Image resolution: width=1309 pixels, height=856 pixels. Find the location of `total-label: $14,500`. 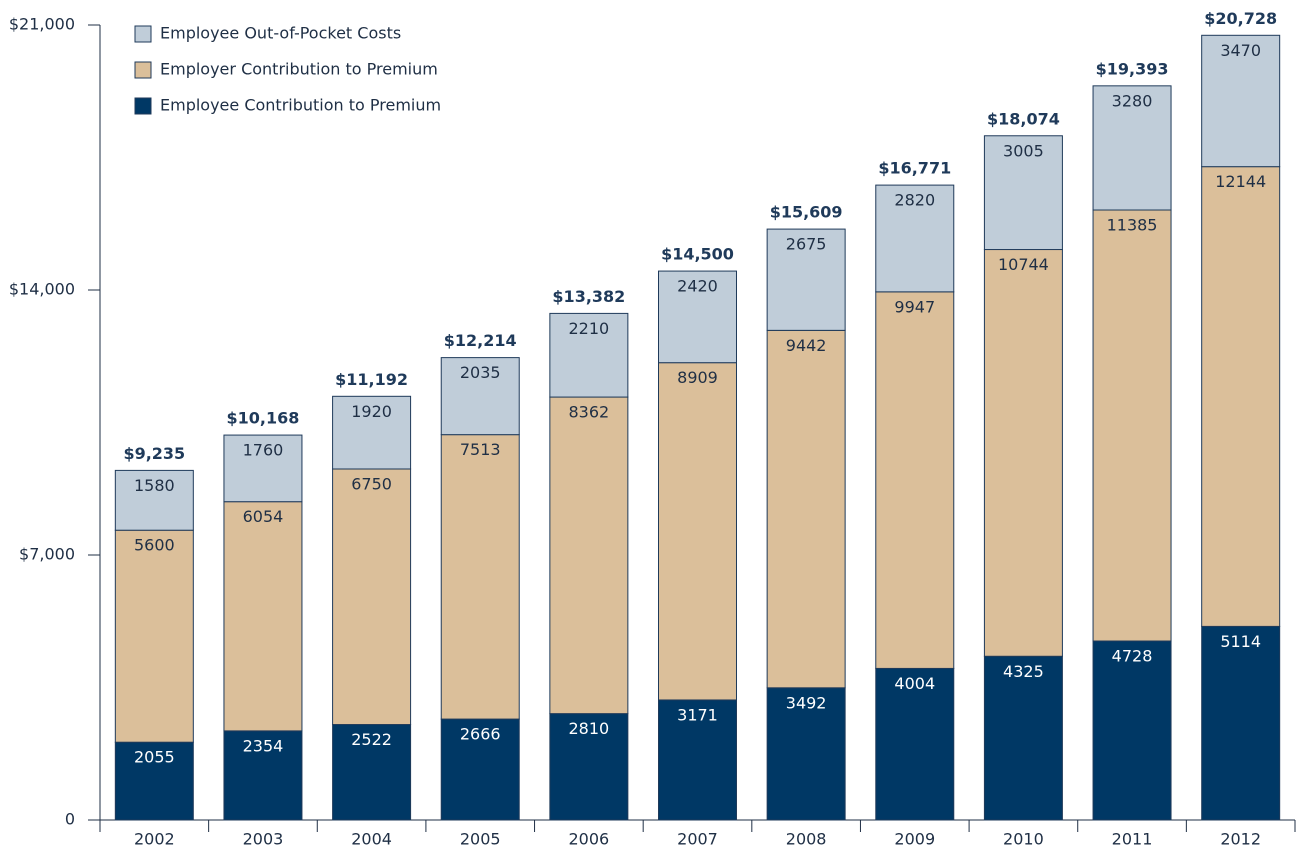

total-label: $14,500 is located at coordinates (697, 254).